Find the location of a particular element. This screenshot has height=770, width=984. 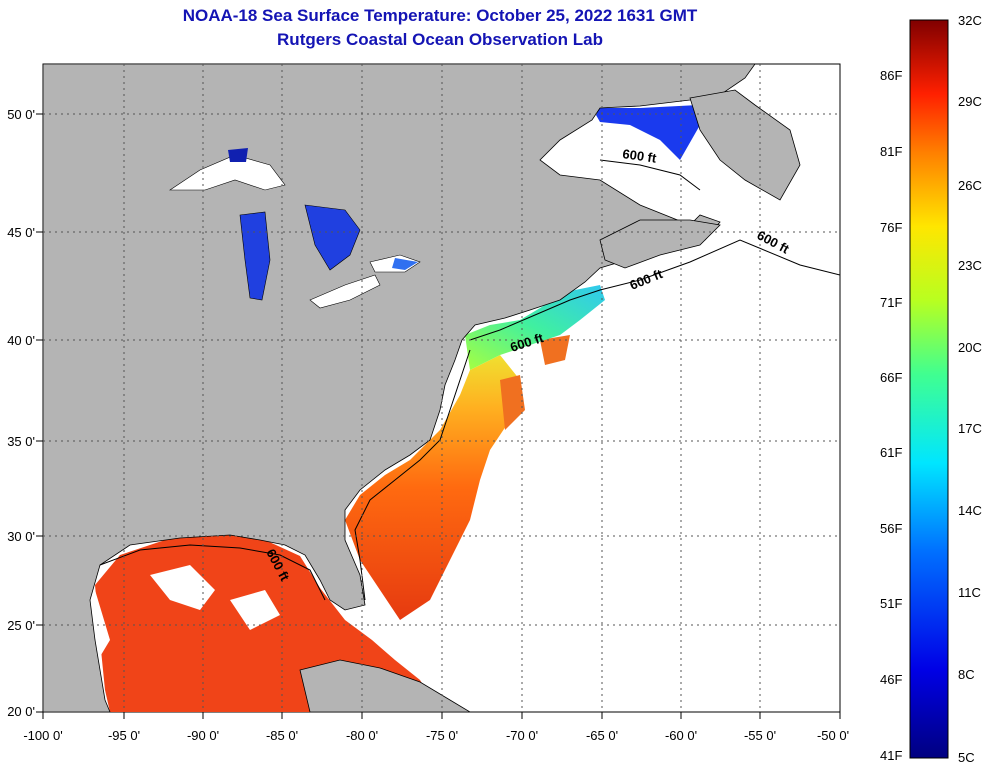

lake-michigan-huron is located at coordinates (300, 252).